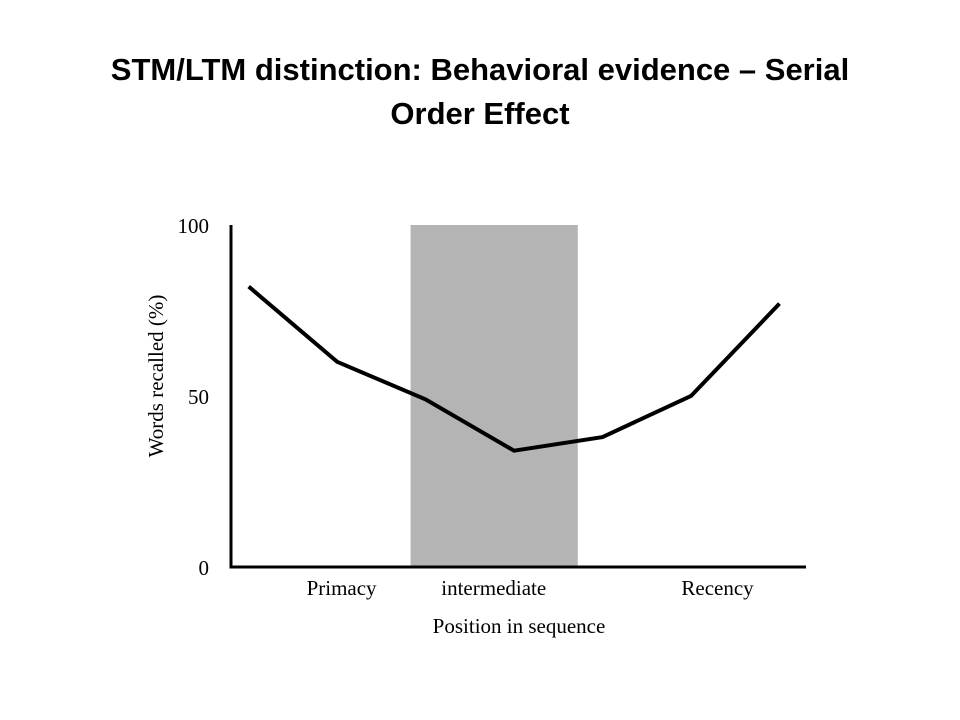 The image size is (960, 720). I want to click on shaded-region-intermediate, so click(494, 396).